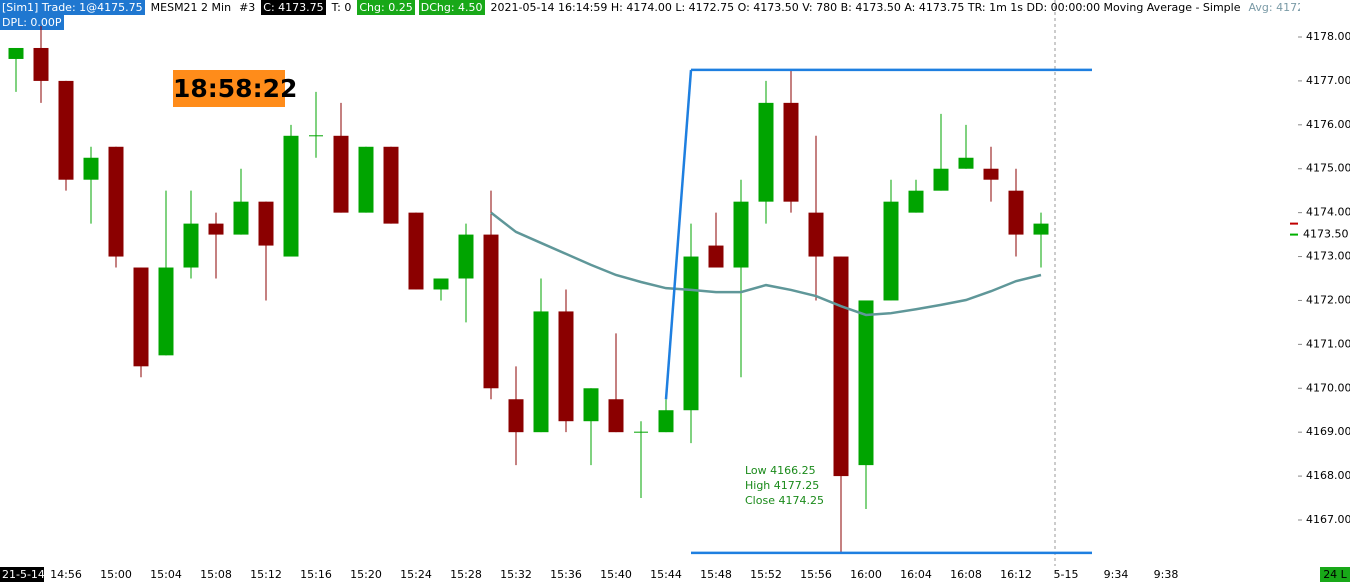 The width and height of the screenshot is (1350, 584). Describe the element at coordinates (1328, 299) in the screenshot. I see `y-tick-label: 4172.00` at that location.